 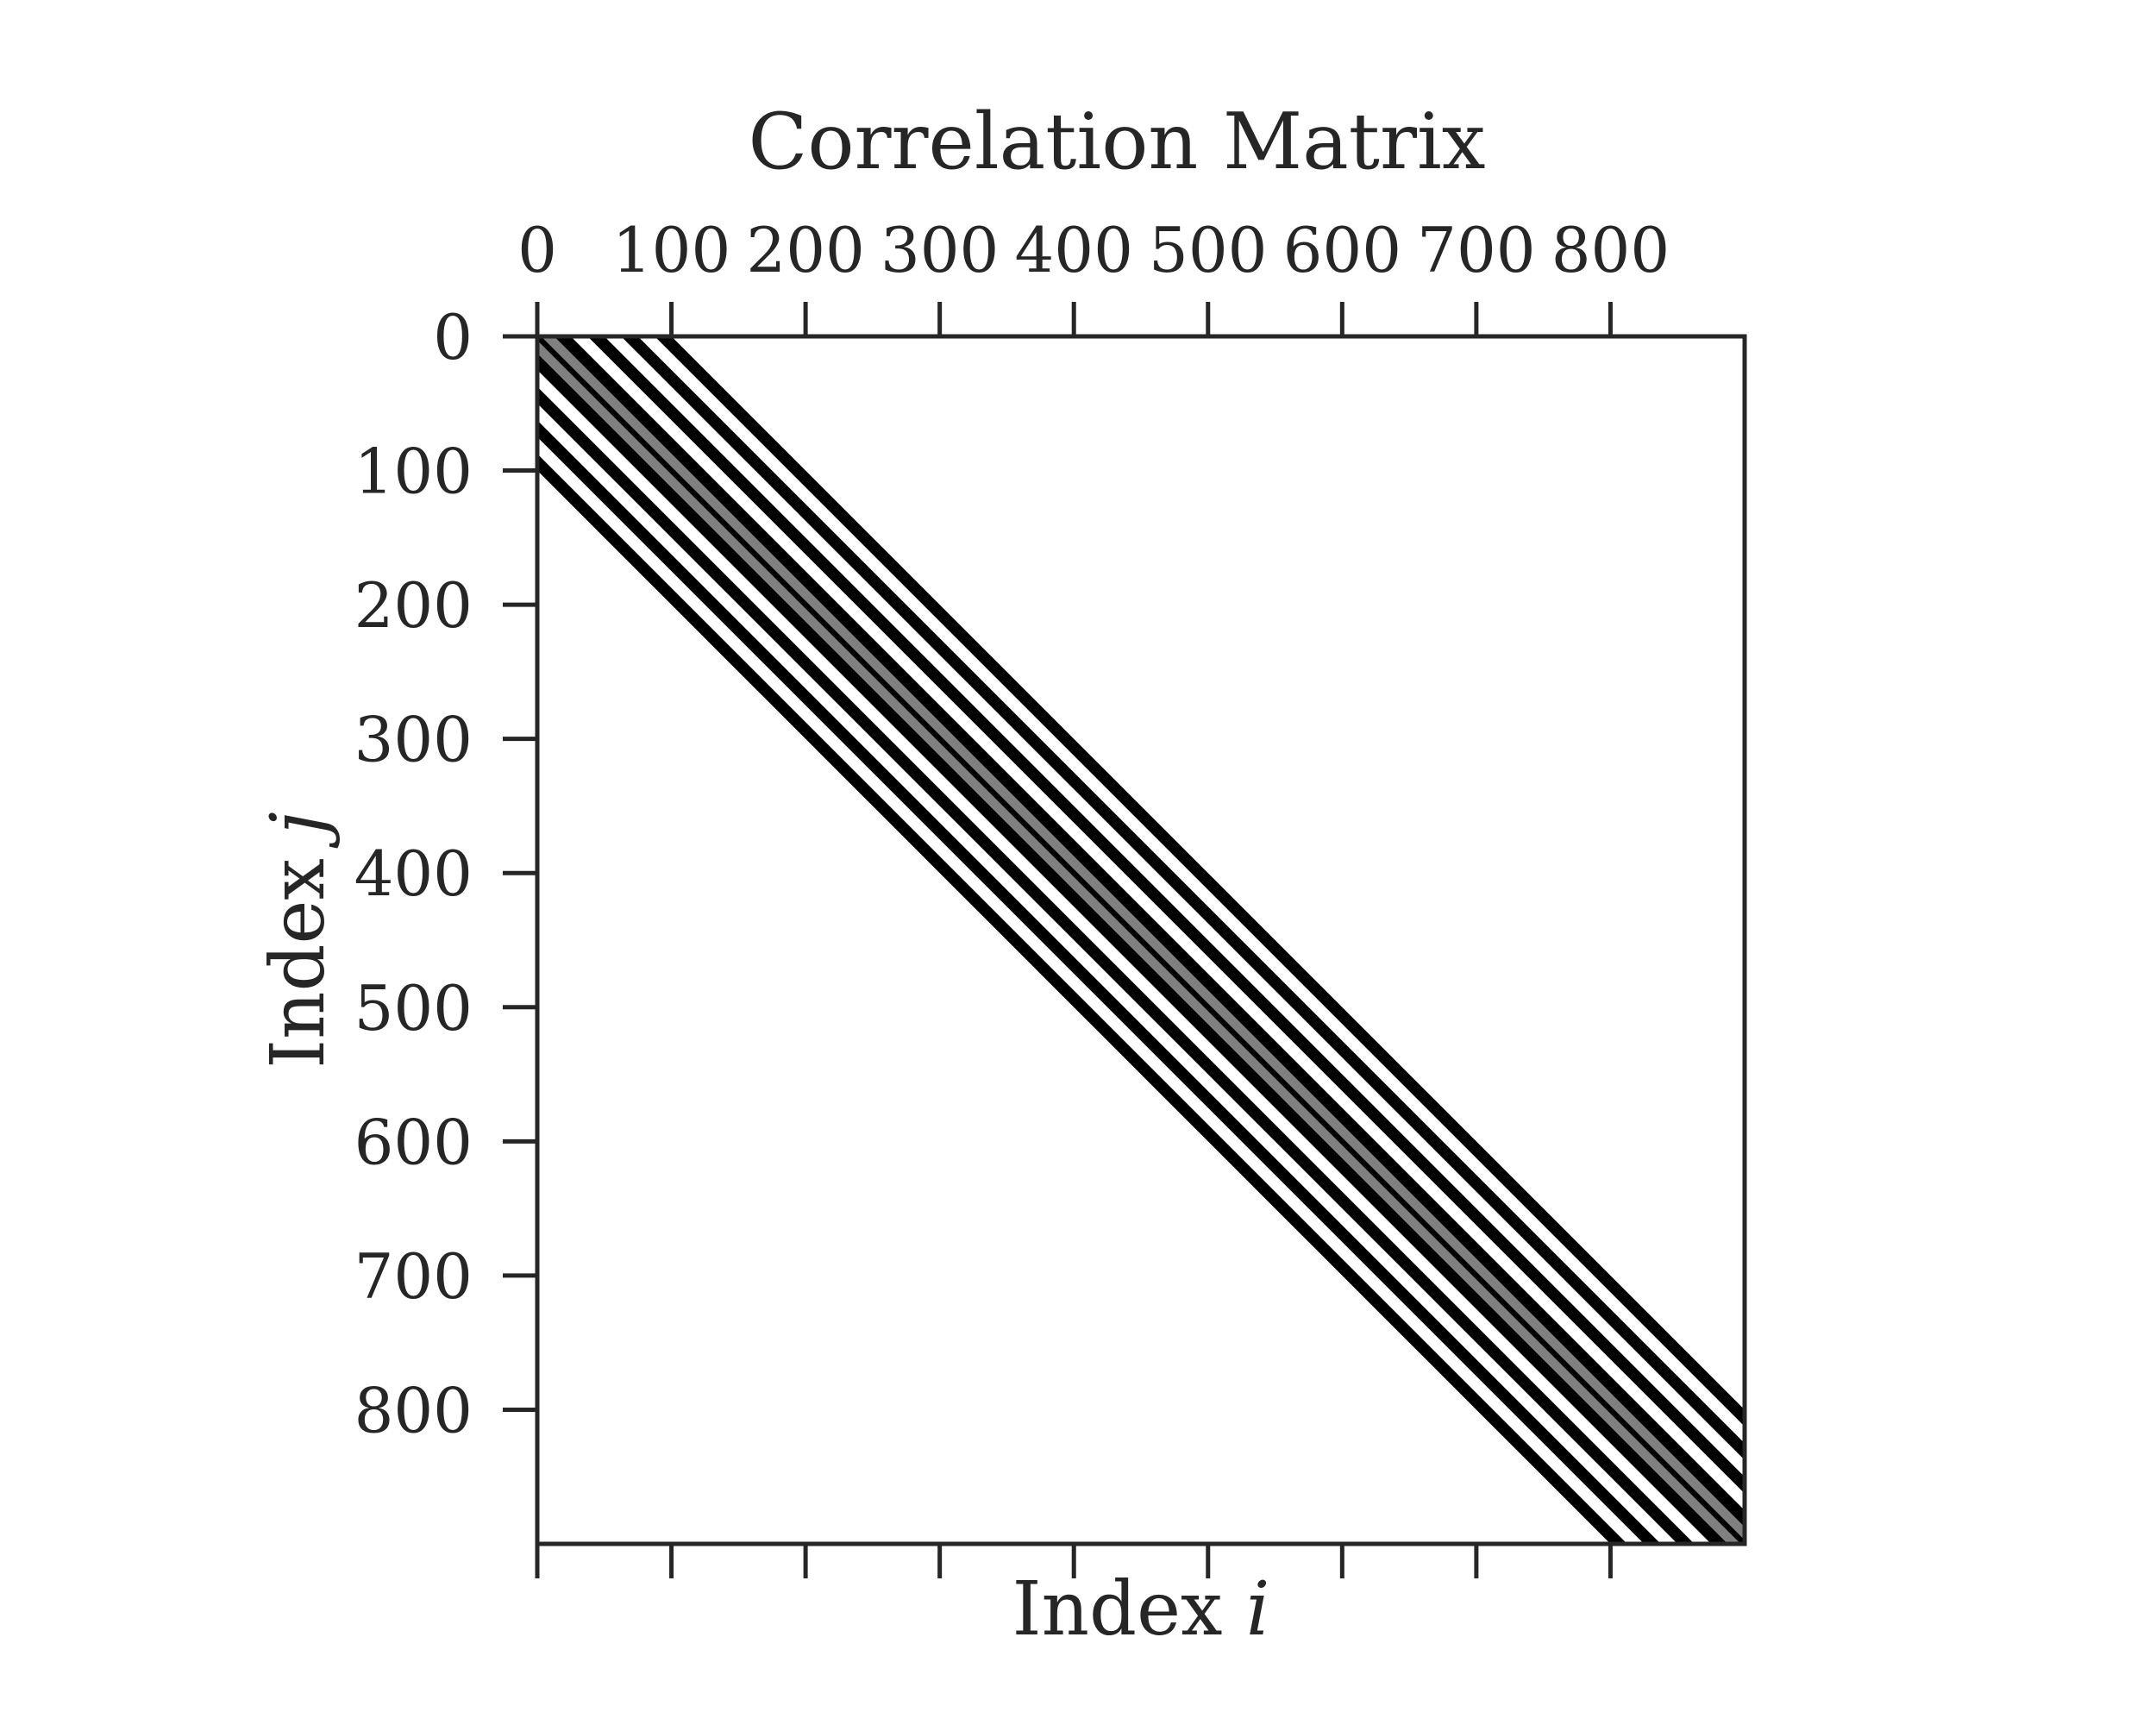 I want to click on chart-title: Correlation Matrix, so click(x=1116, y=142).